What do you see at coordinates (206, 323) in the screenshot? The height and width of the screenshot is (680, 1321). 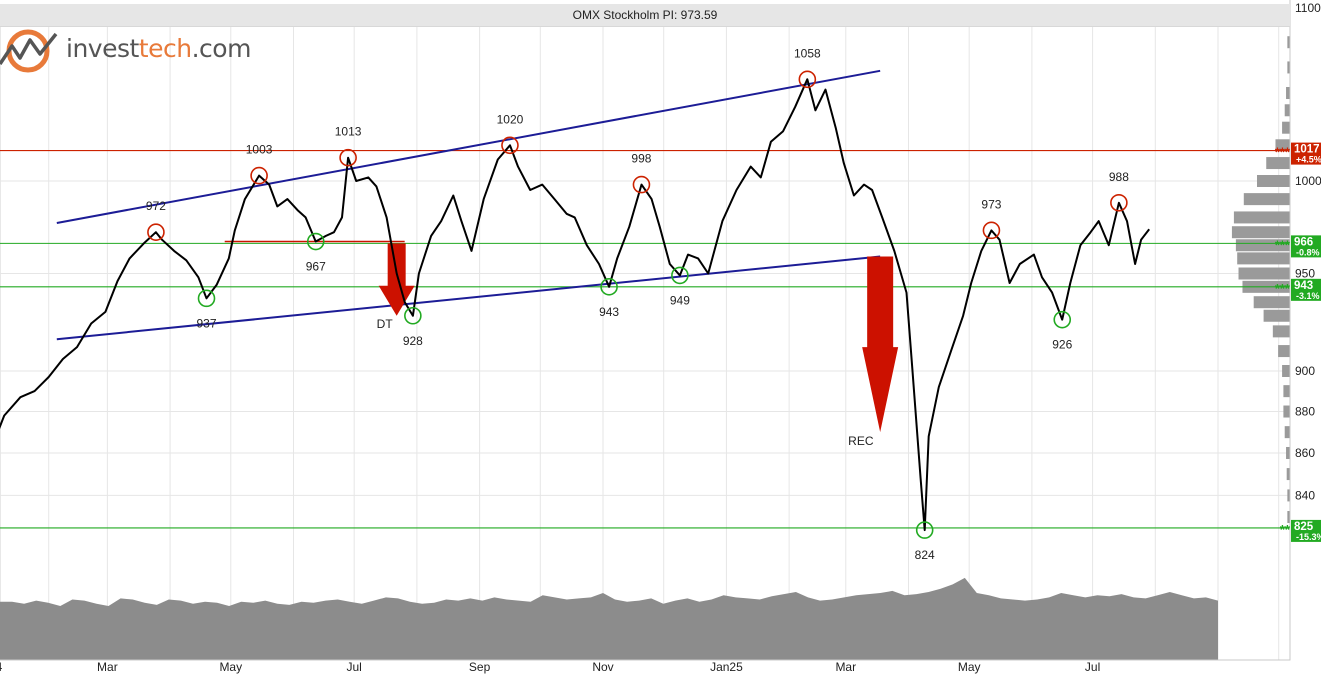 I see `bottom-label: 937` at bounding box center [206, 323].